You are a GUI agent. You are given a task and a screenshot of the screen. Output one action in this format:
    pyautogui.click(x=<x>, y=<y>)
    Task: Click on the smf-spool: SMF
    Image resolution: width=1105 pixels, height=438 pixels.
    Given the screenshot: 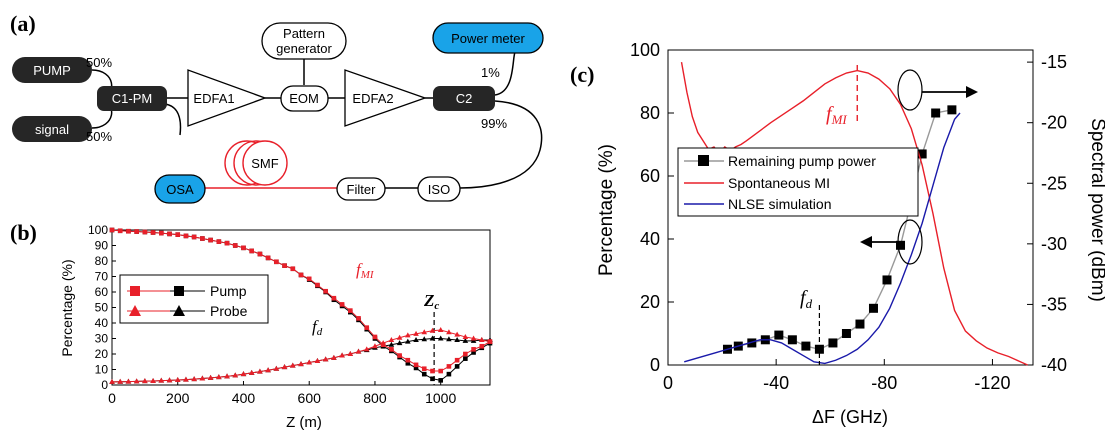 What is the action you would take?
    pyautogui.click(x=256, y=163)
    